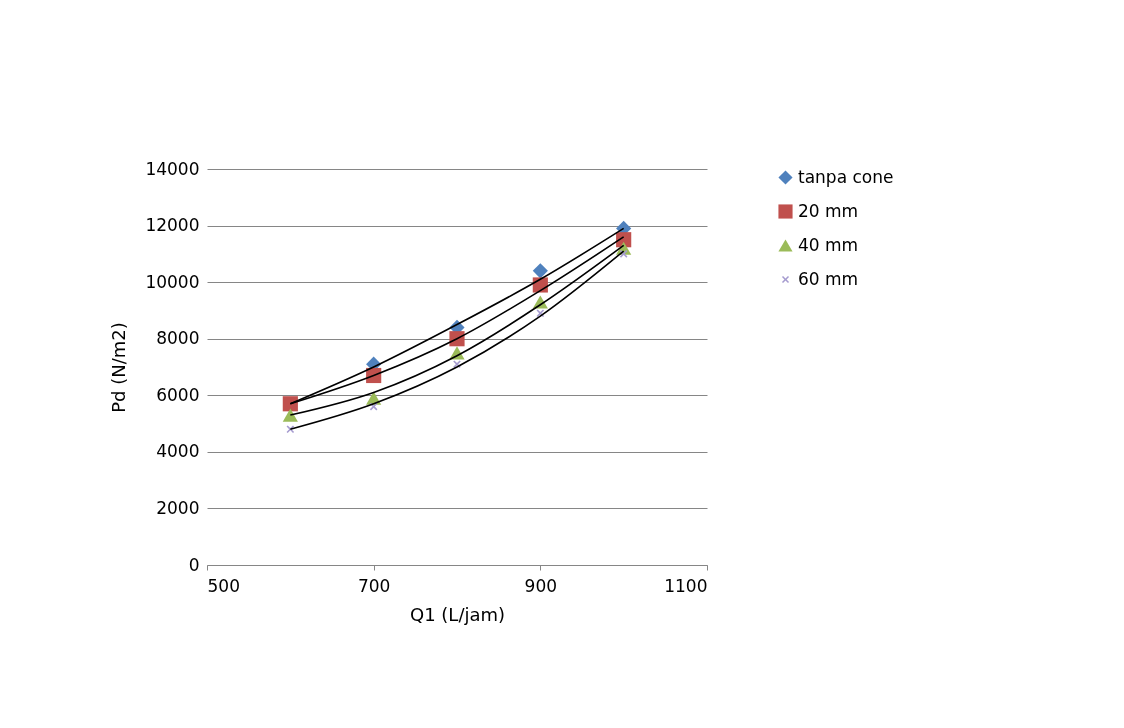  I want to click on x-tick-label: 700, so click(374, 585).